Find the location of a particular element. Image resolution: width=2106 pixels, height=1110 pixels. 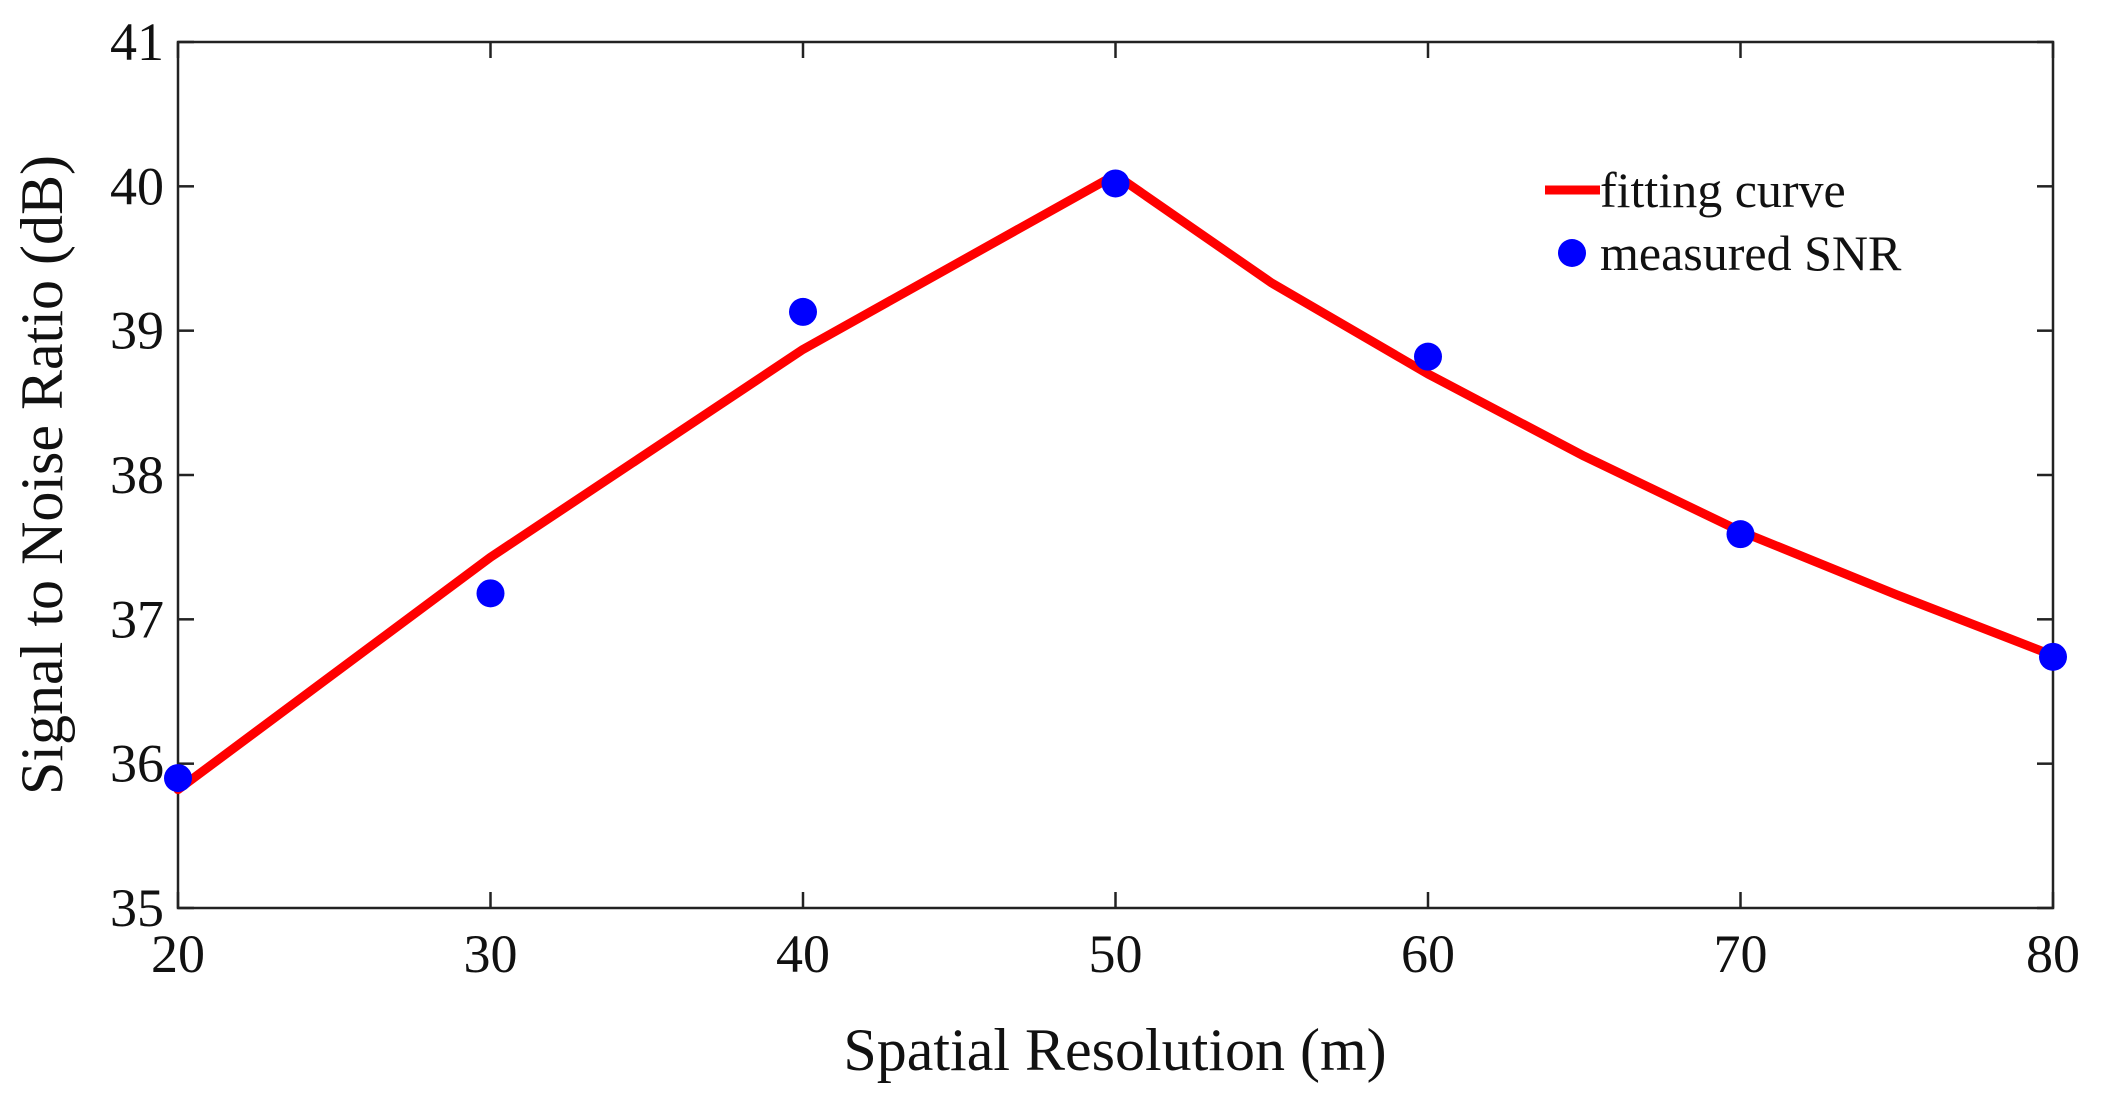

y-tick-label: 37 is located at coordinates (137, 619).